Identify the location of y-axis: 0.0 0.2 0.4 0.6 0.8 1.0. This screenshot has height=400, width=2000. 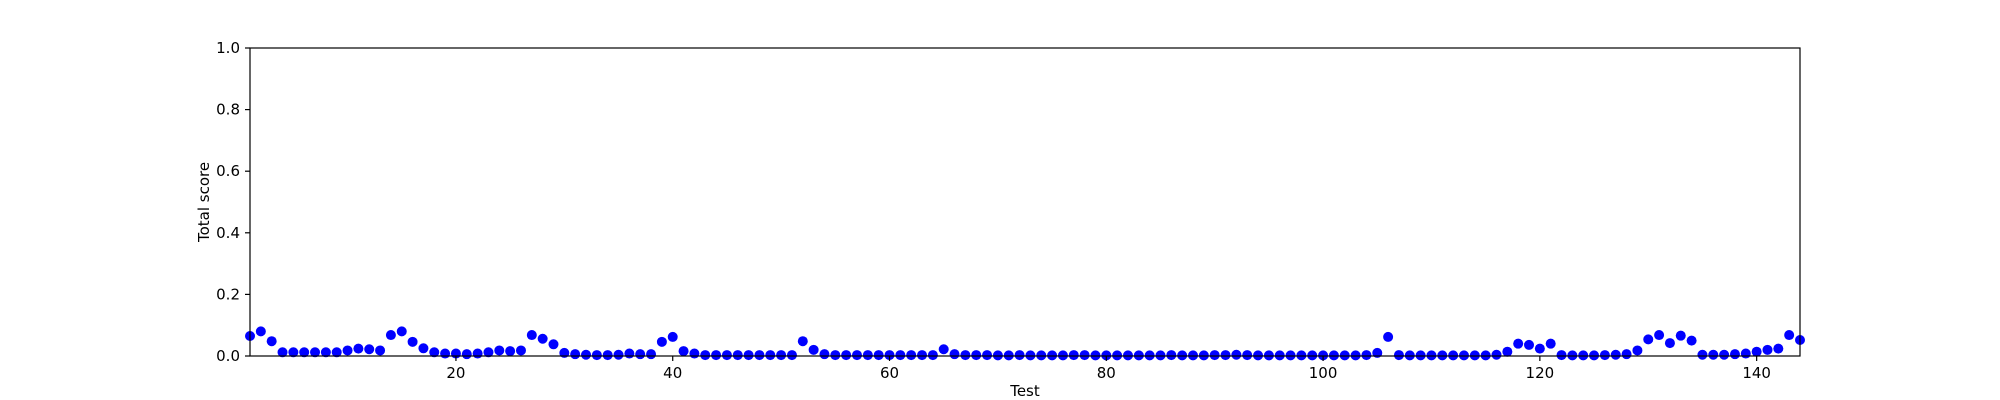
(233, 202).